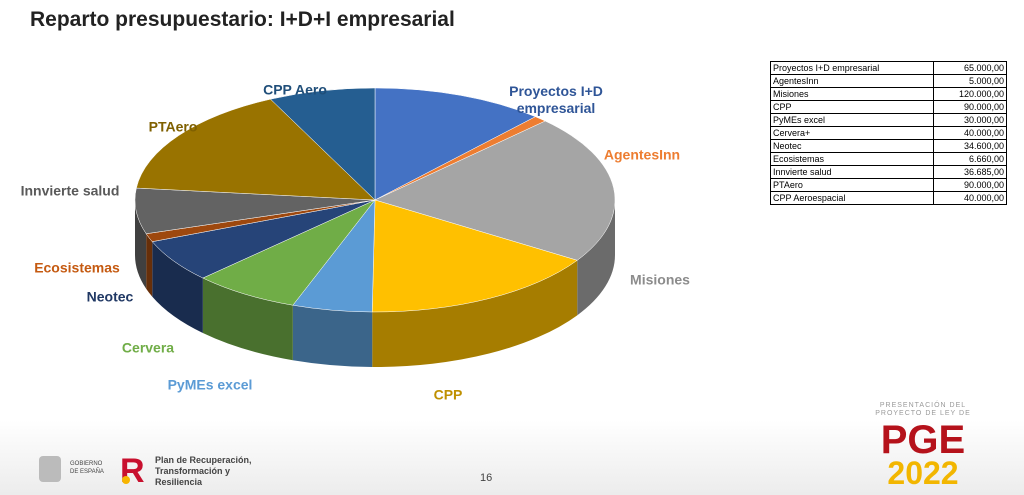 This screenshot has width=1024, height=495. I want to click on coat-of-arms, so click(50, 469).